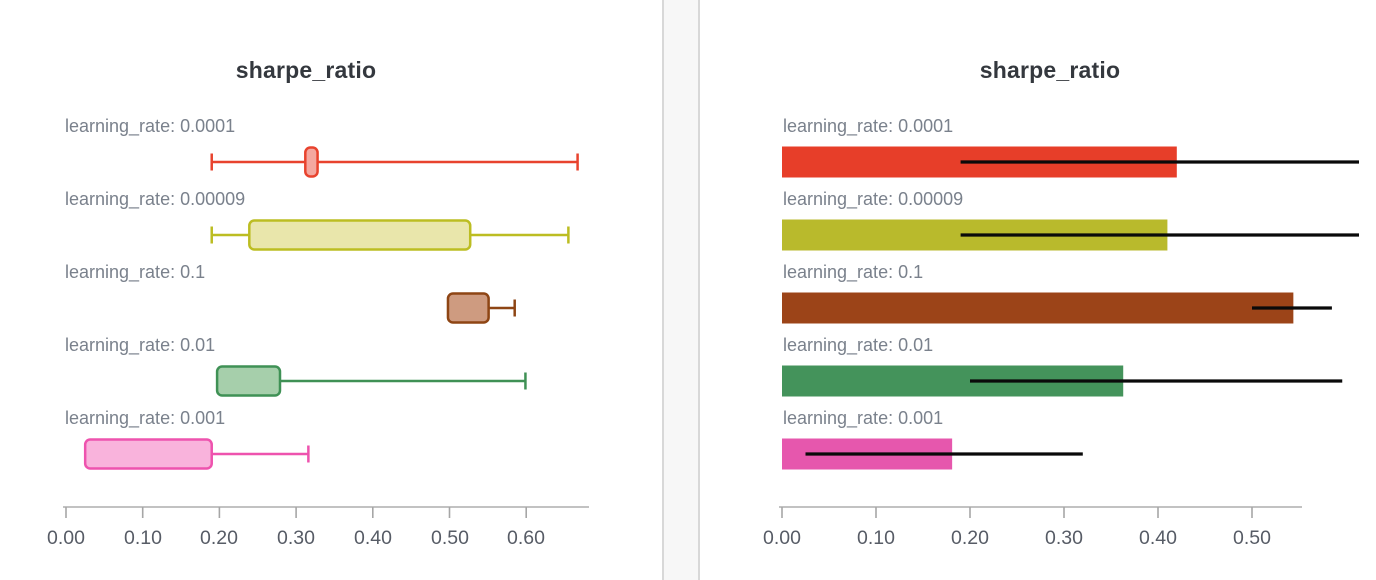 The height and width of the screenshot is (580, 1376). Describe the element at coordinates (526, 538) in the screenshot. I see `x-tick-label: 0.60` at that location.